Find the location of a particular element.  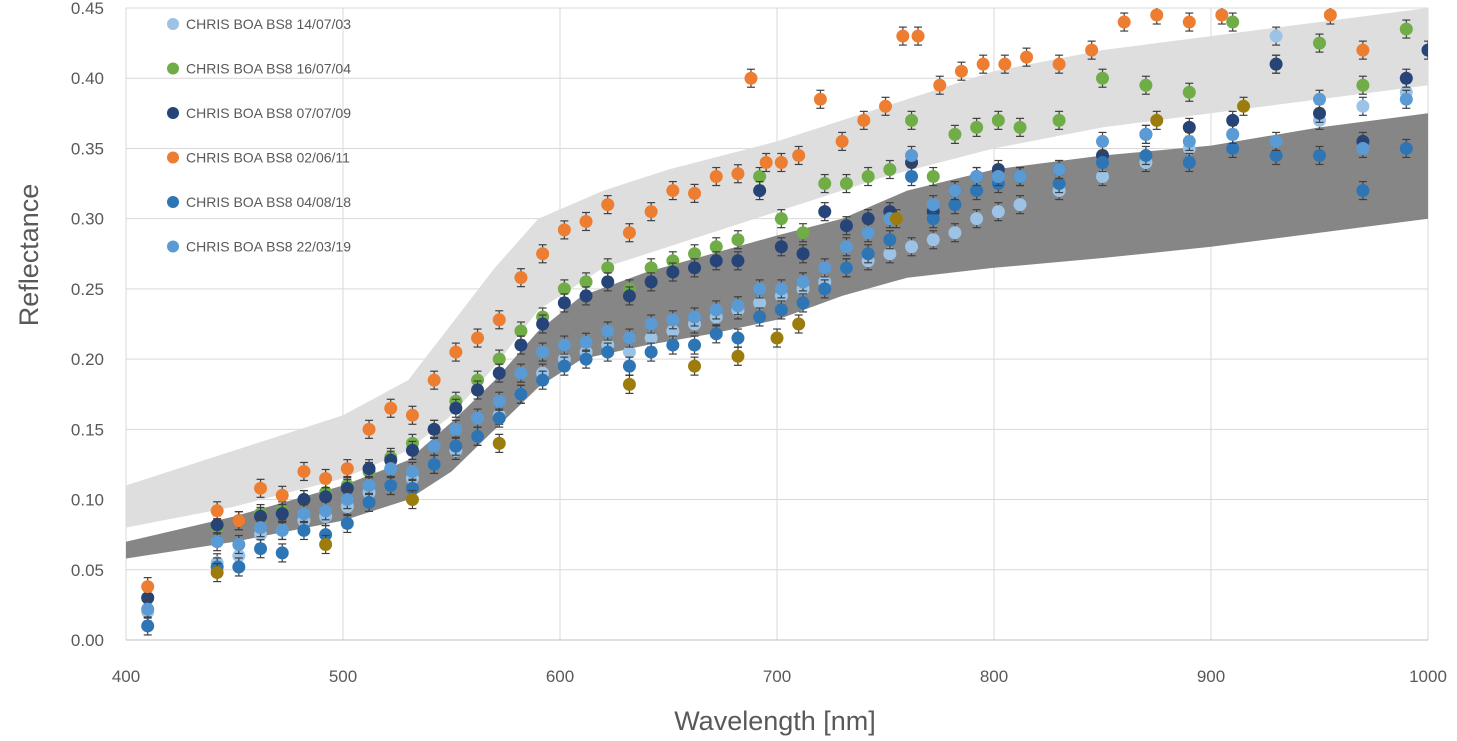

x-axis-title: Wavelength [nm] is located at coordinates (775, 721).